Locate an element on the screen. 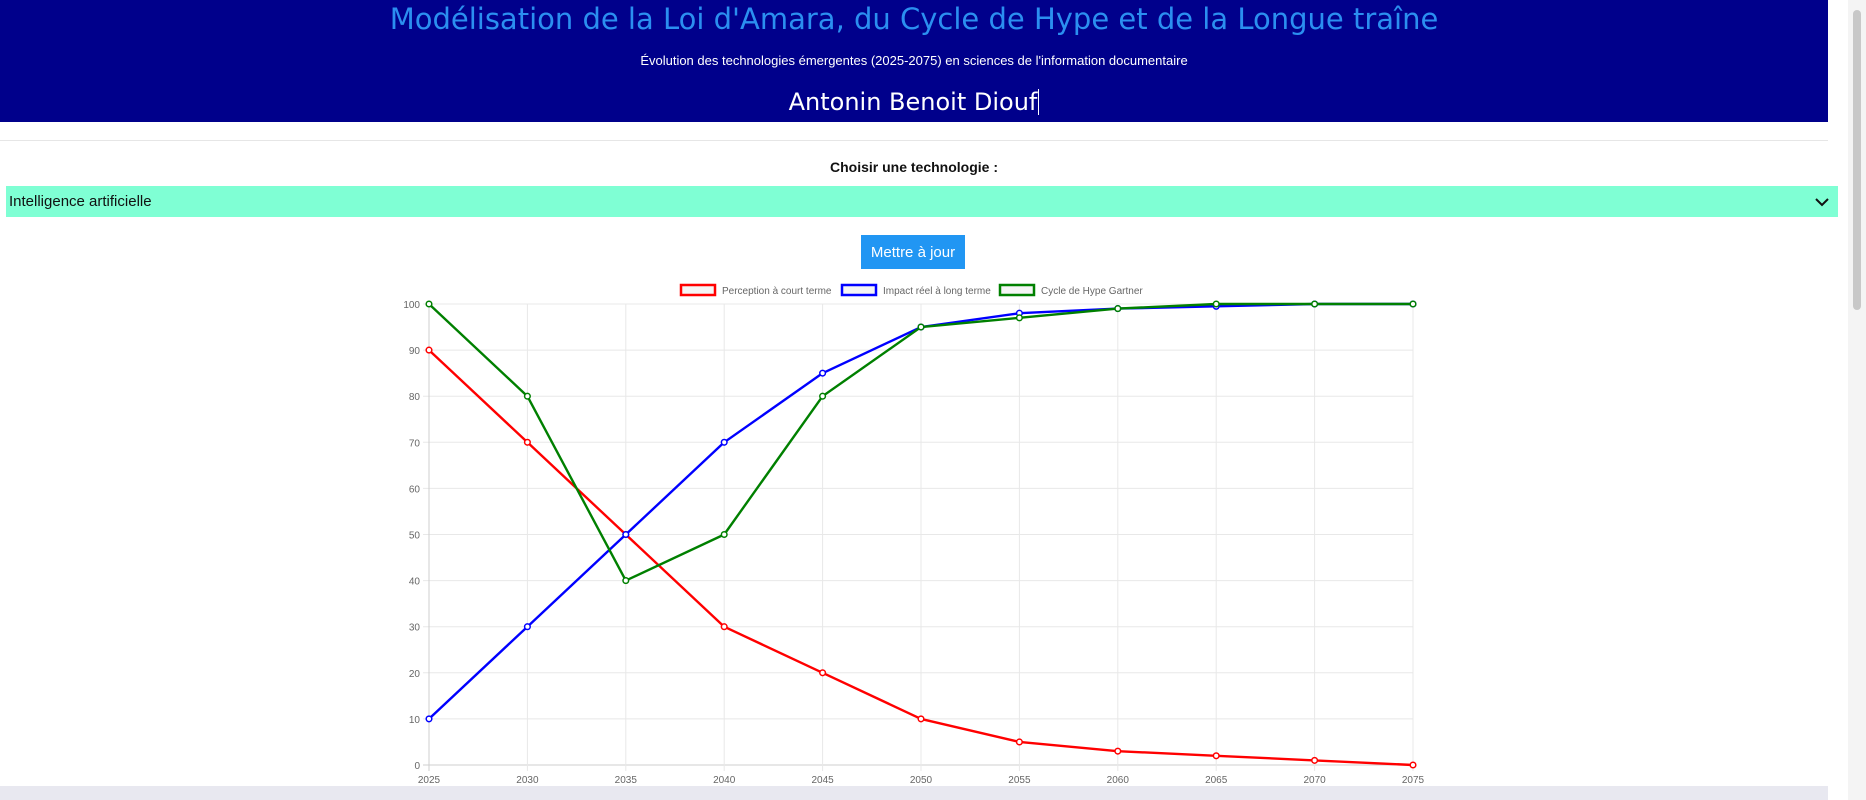  bottom-toolbar is located at coordinates (914, 793).